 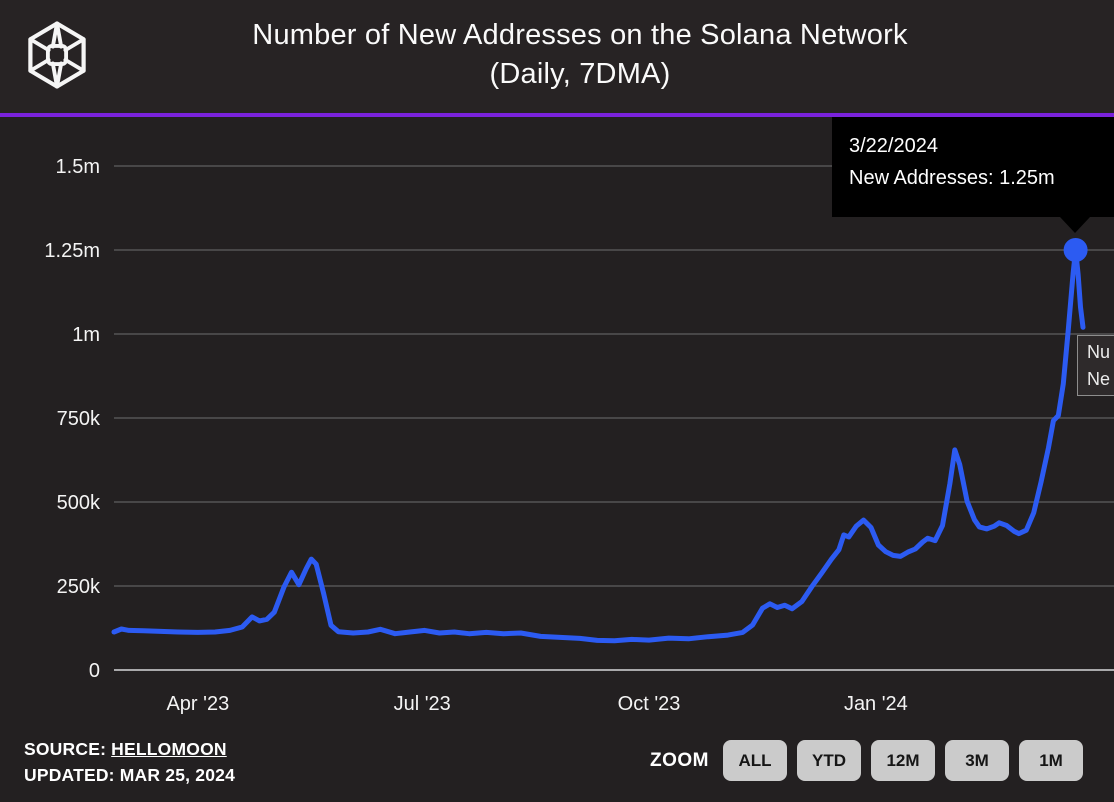 What do you see at coordinates (755, 760) in the screenshot?
I see `zoom-button-all: ALL` at bounding box center [755, 760].